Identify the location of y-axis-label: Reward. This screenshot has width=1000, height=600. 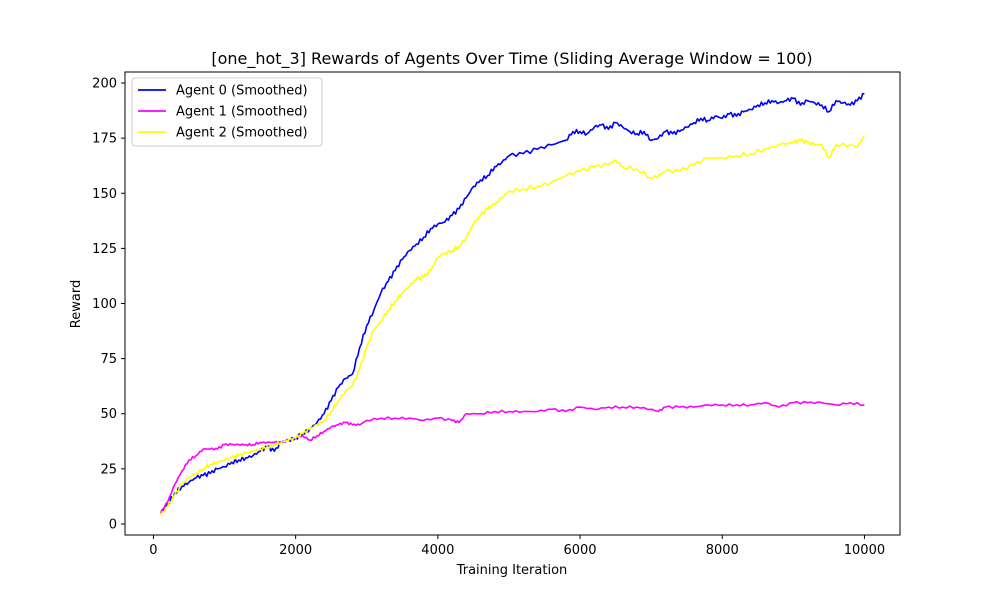
(76, 304).